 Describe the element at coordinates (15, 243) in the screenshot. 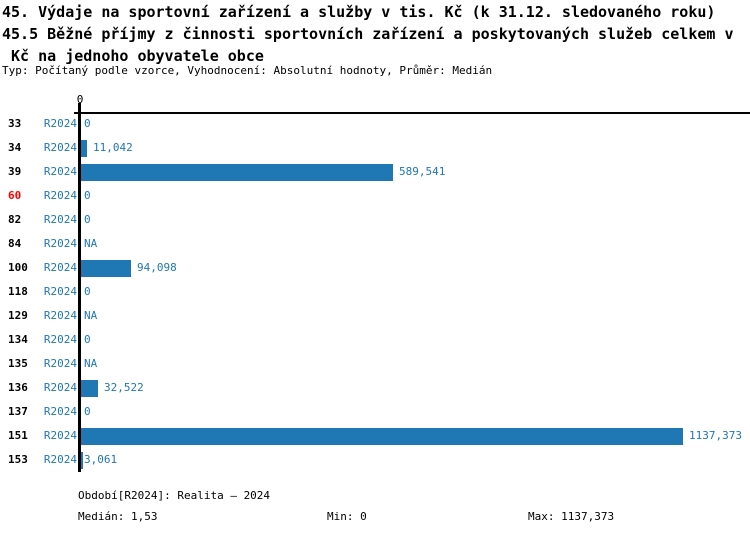

I see `category-label: 84` at that location.